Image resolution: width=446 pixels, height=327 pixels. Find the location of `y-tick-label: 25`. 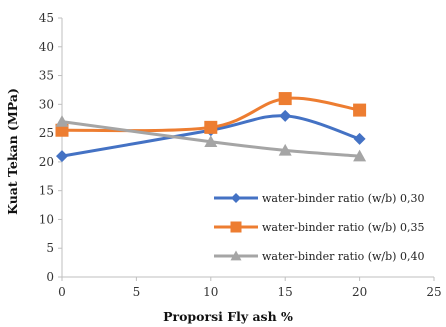

y-tick-label: 25 is located at coordinates (46, 133).